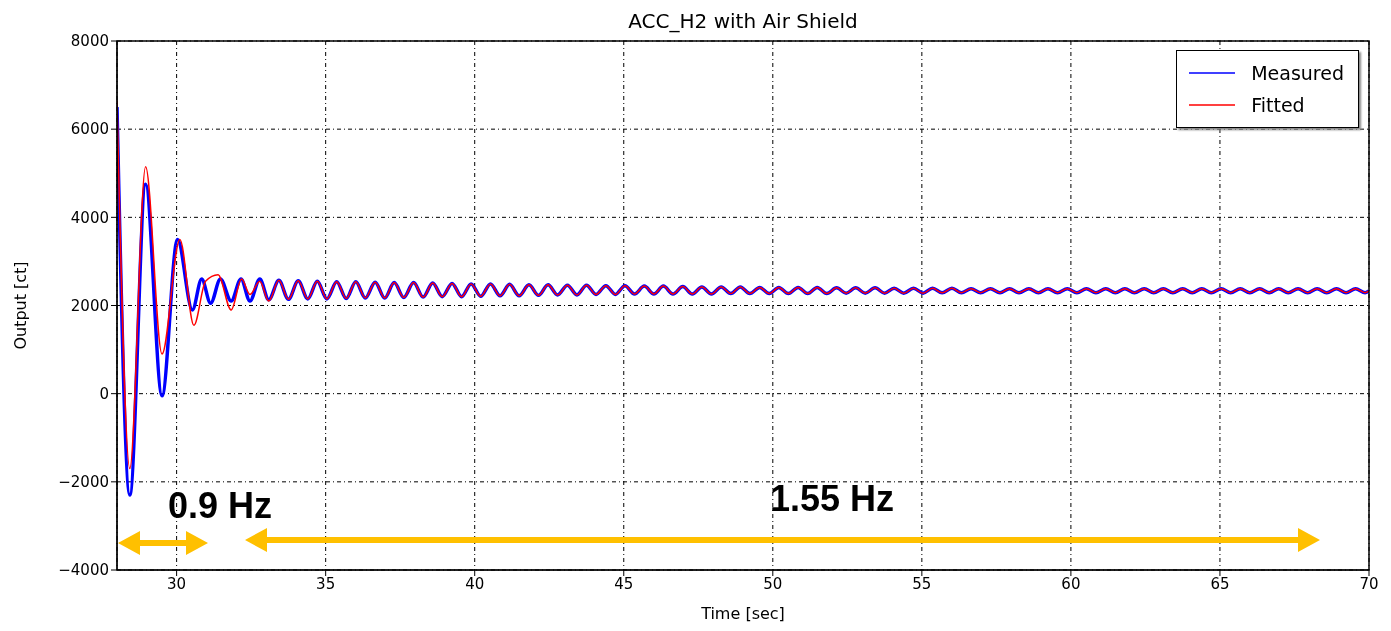 This screenshot has width=1391, height=631. Describe the element at coordinates (1297, 73) in the screenshot. I see `legend-label: Measured` at that location.